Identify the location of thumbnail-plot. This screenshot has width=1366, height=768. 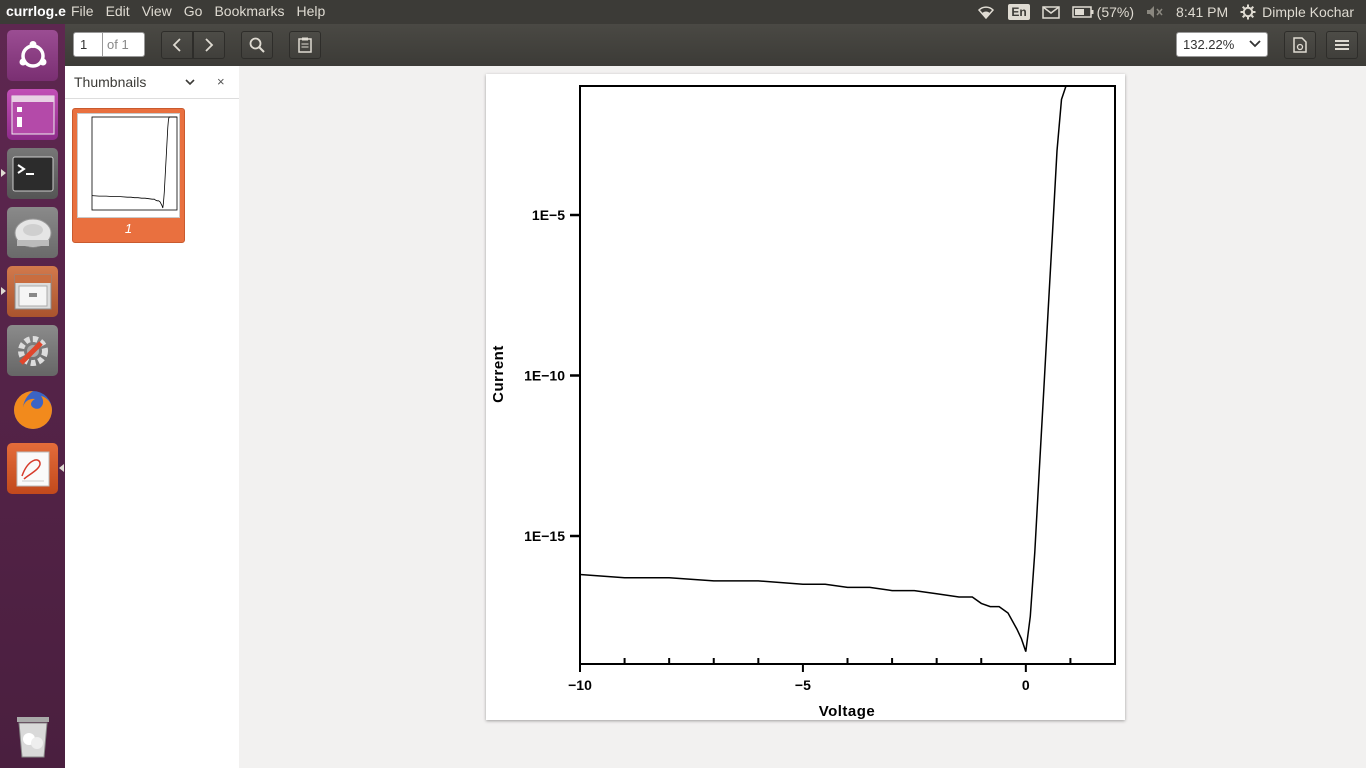
(134, 163).